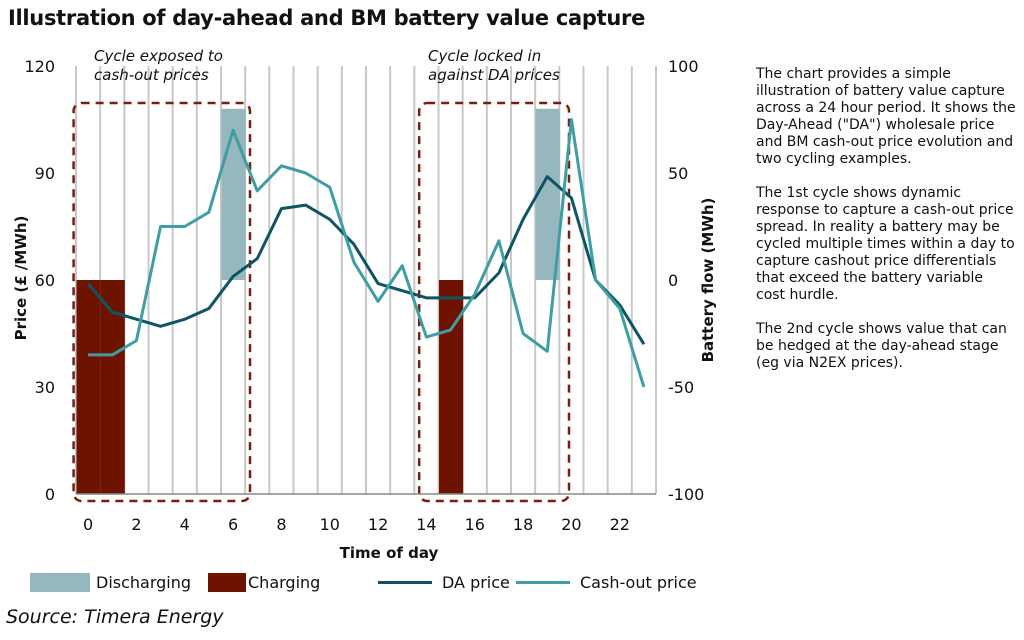 The width and height of the screenshot is (1024, 640). I want to click on x-tick-label: 16, so click(475, 524).